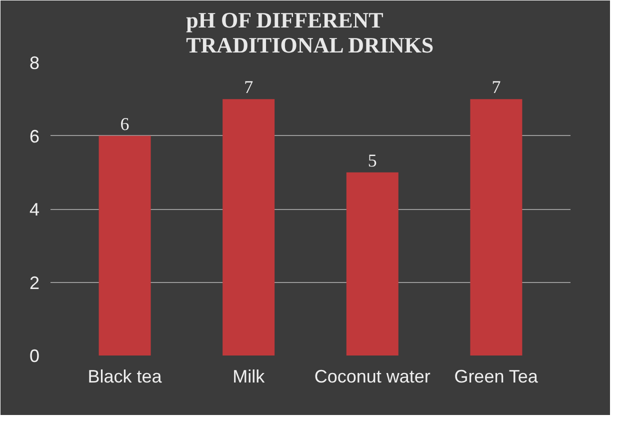 The width and height of the screenshot is (620, 425). What do you see at coordinates (34, 63) in the screenshot?
I see `y-tick-label: 8` at bounding box center [34, 63].